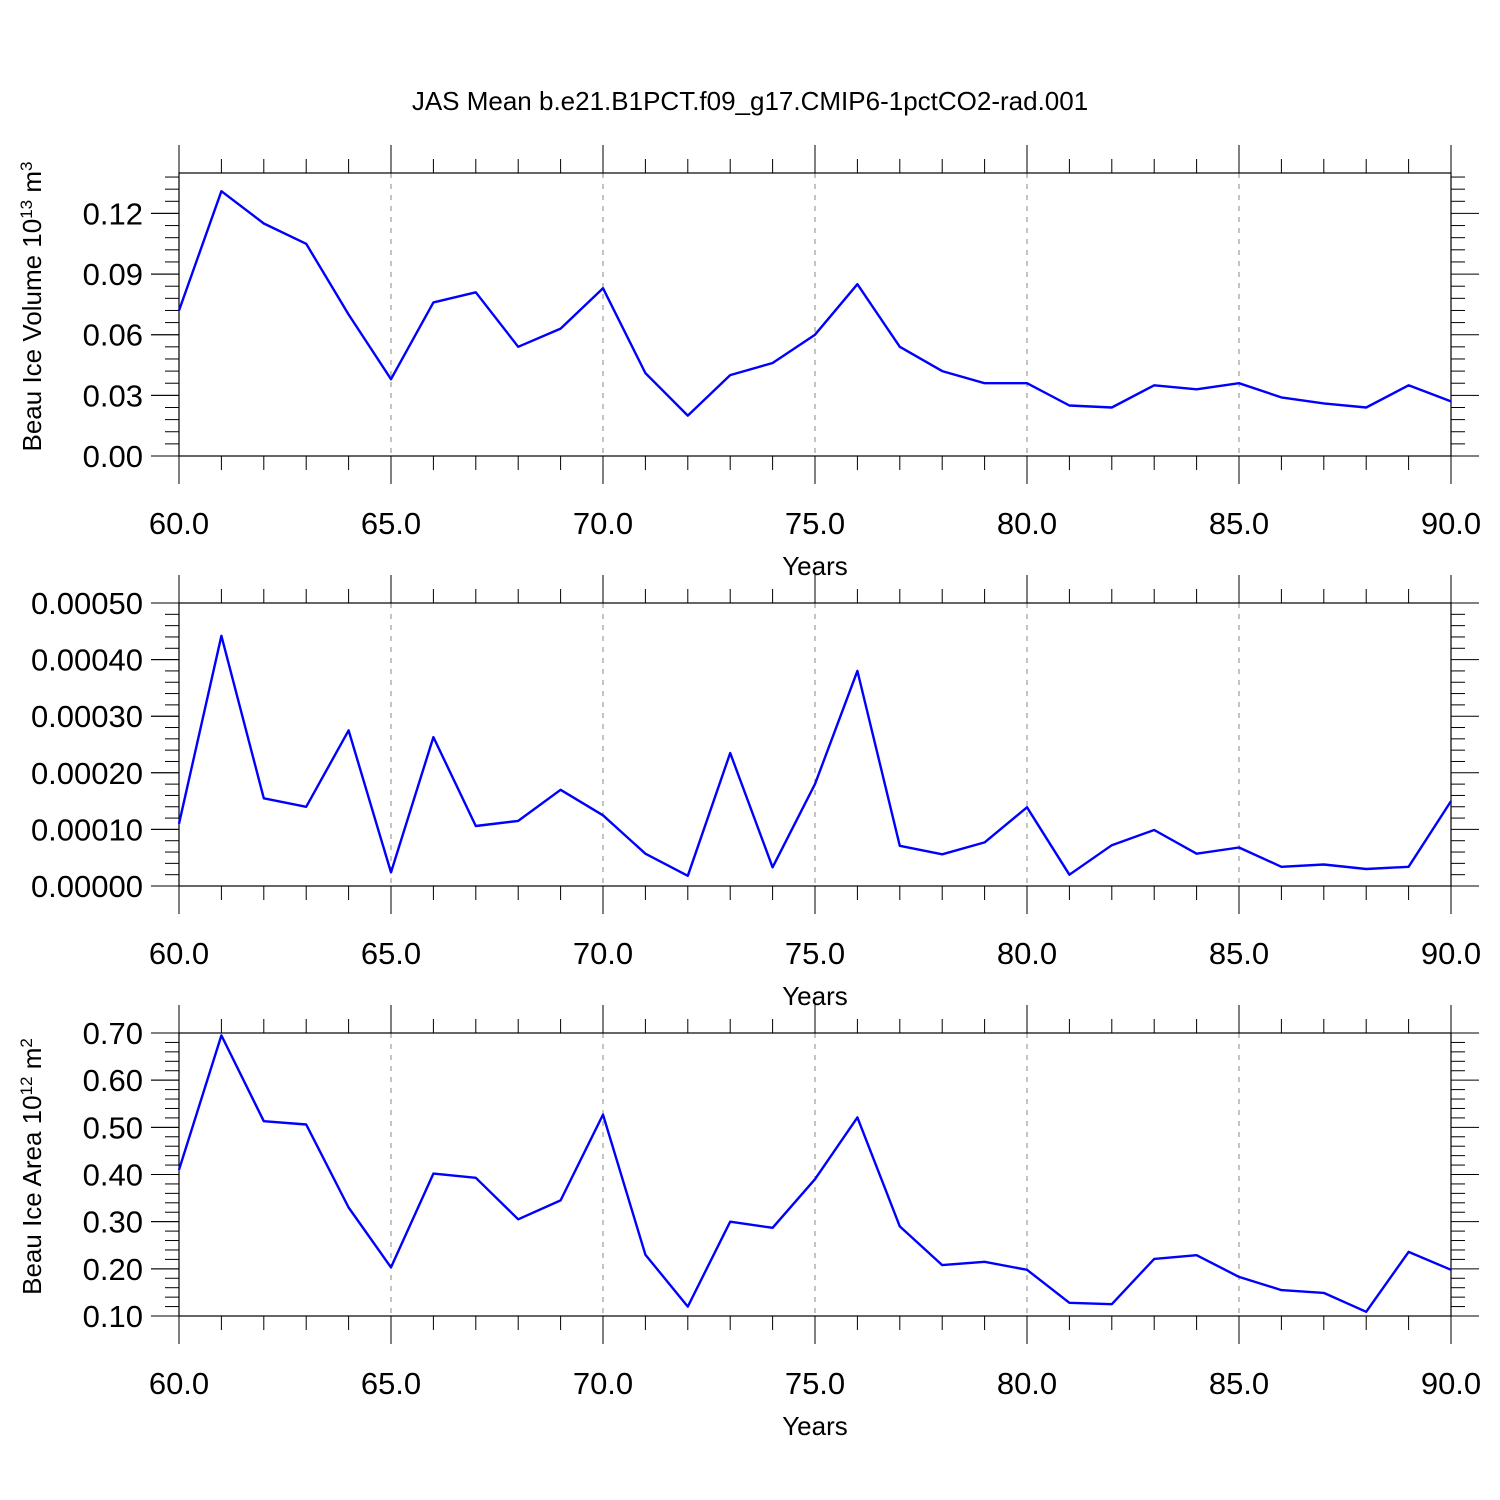 The image size is (1500, 1500). Describe the element at coordinates (113, 395) in the screenshot. I see `y-tick-label: 0.03` at that location.